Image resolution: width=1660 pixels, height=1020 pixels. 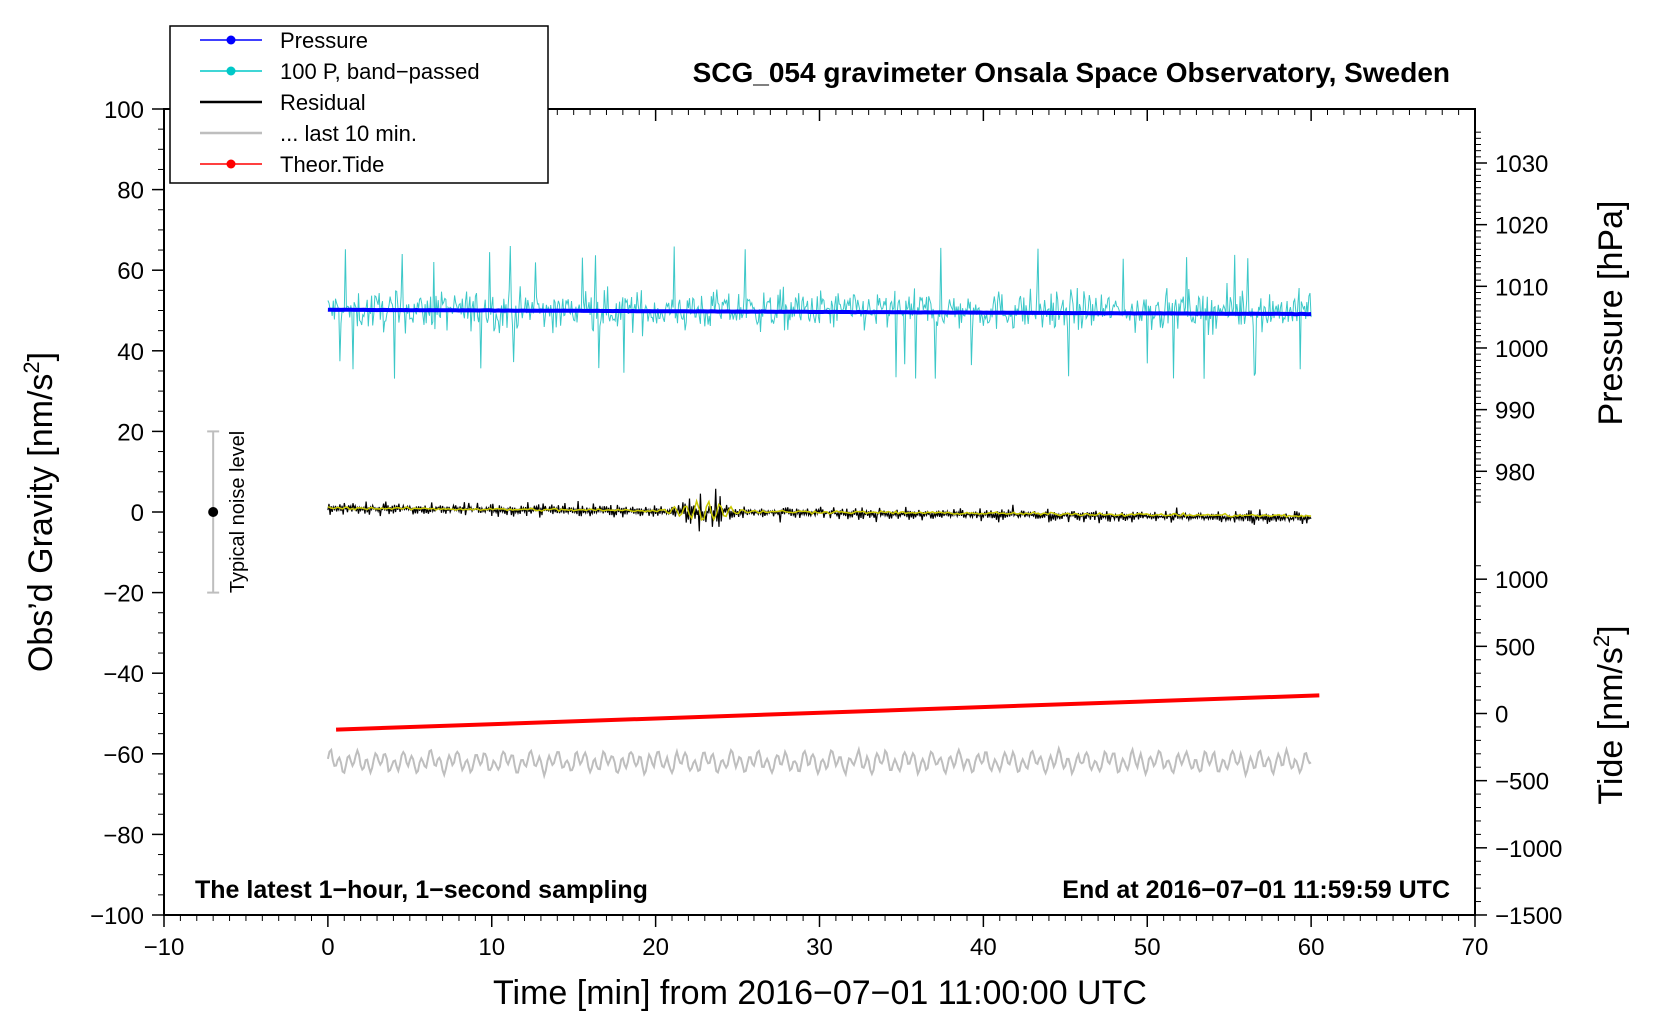 I want to click on x-tick-label: 60, so click(x=1311, y=947).